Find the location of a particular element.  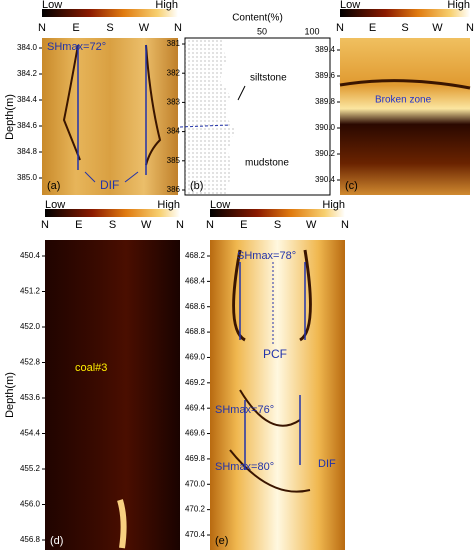

annotation: coal#3 is located at coordinates (91, 368).